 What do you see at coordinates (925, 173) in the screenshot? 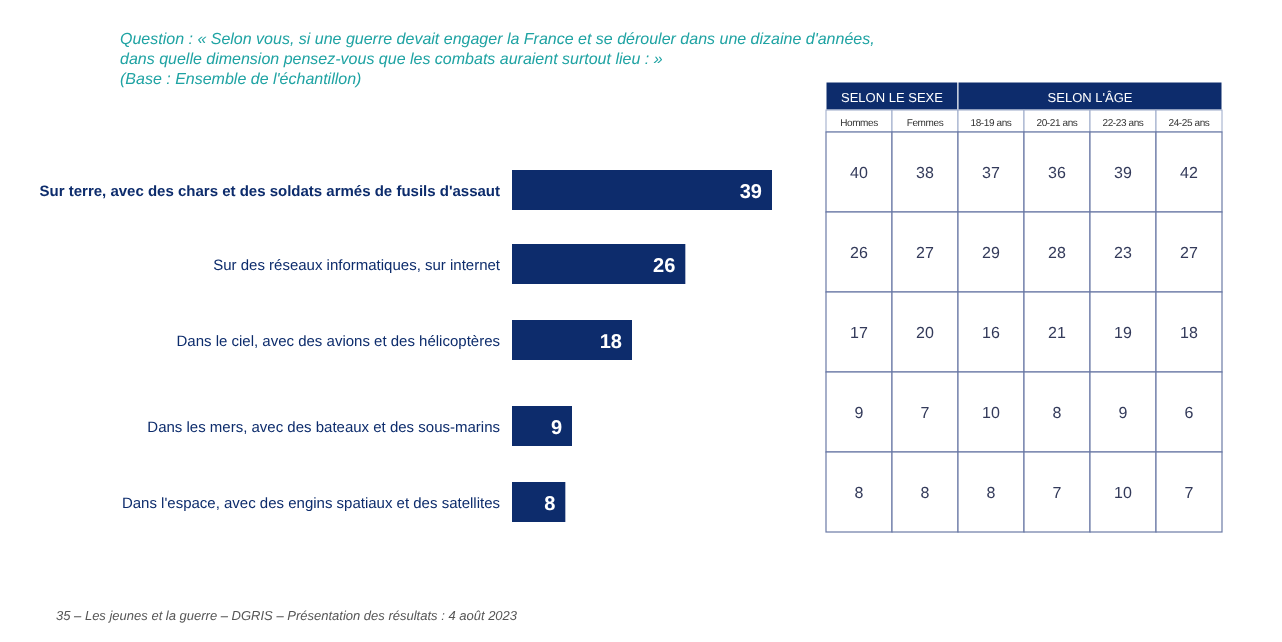
I see `data-label: 38` at bounding box center [925, 173].